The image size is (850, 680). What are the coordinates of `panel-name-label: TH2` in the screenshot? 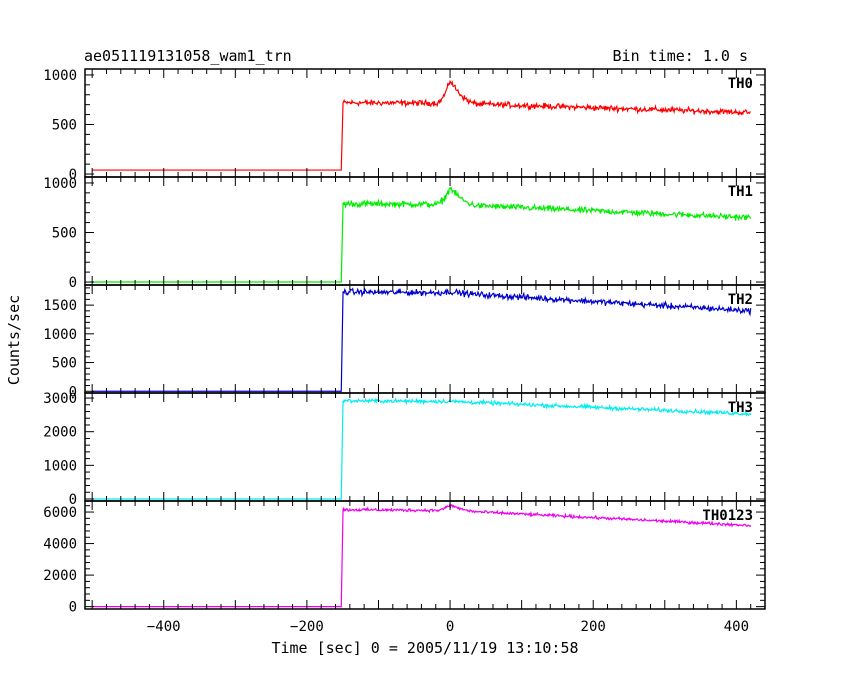 It's located at (740, 300).